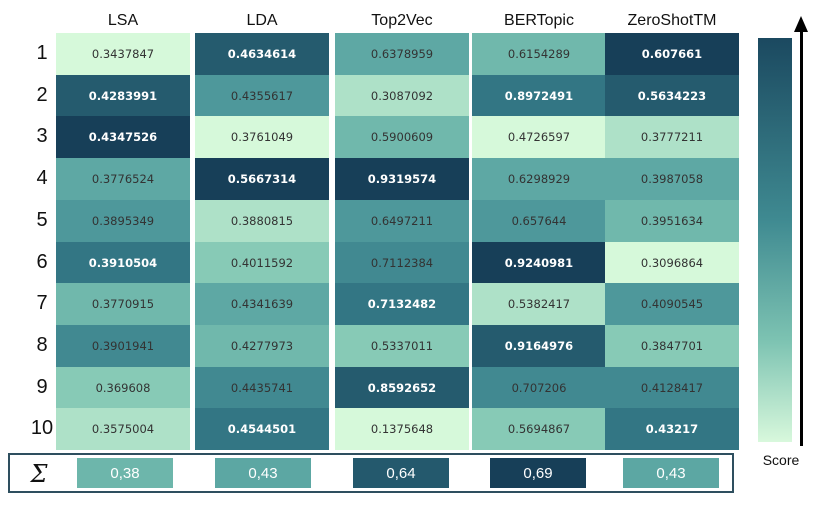 This screenshot has width=830, height=507. Describe the element at coordinates (263, 473) in the screenshot. I see `sum-cell-lda: 0,43` at that location.